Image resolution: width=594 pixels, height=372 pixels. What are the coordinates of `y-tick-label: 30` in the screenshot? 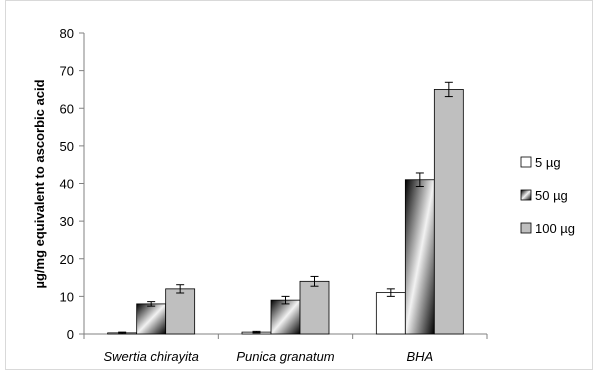 It's located at (67, 221).